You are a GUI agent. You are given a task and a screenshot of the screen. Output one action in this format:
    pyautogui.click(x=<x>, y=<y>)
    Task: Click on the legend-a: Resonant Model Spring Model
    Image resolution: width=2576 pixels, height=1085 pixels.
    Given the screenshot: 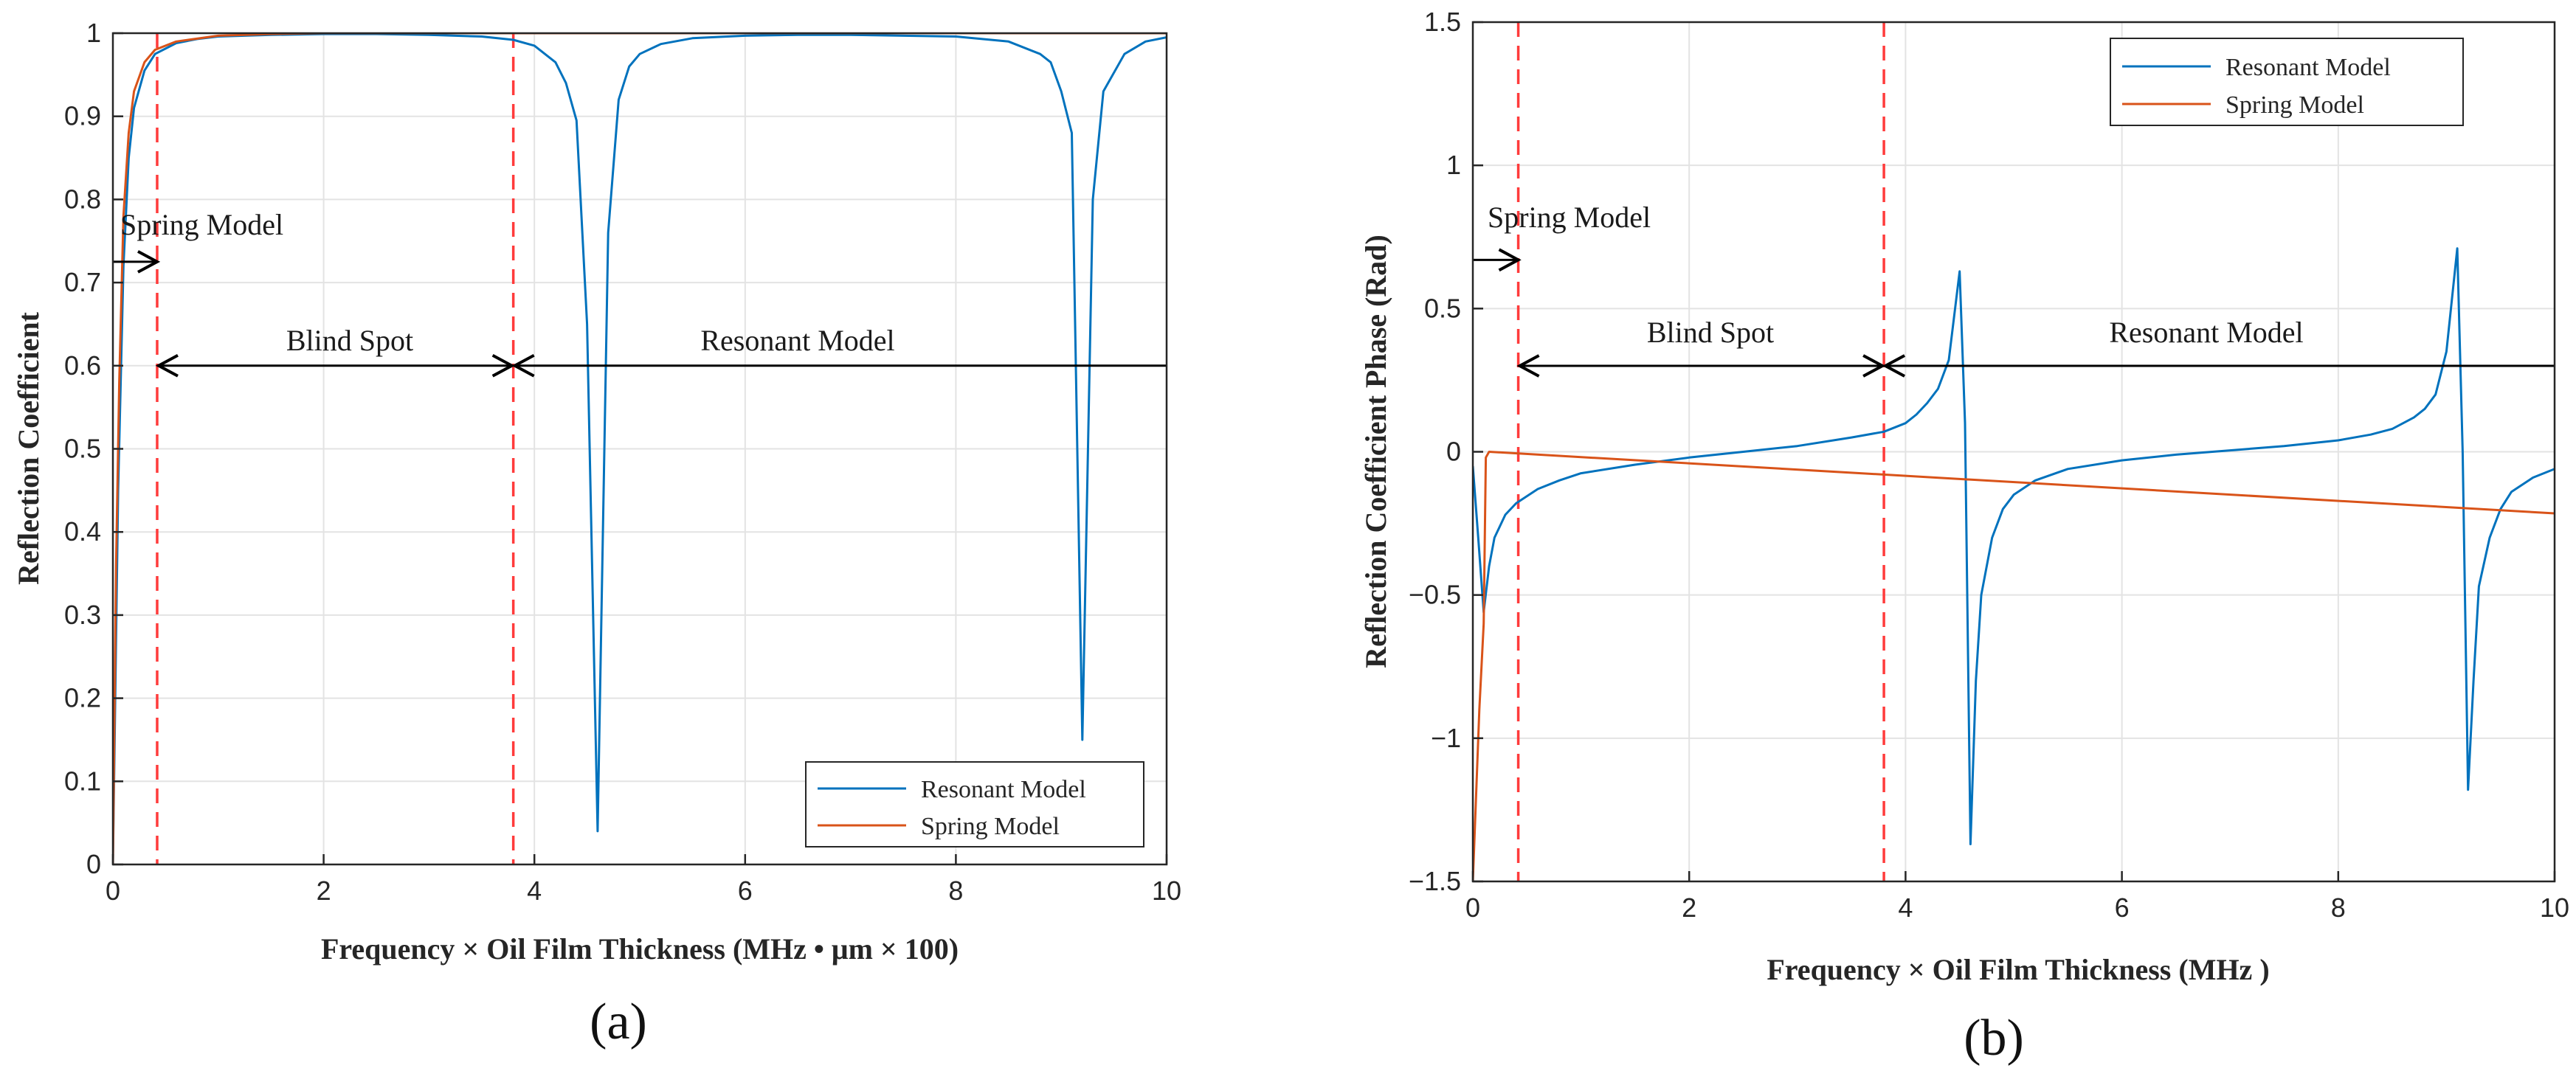 What is the action you would take?
    pyautogui.click(x=975, y=804)
    